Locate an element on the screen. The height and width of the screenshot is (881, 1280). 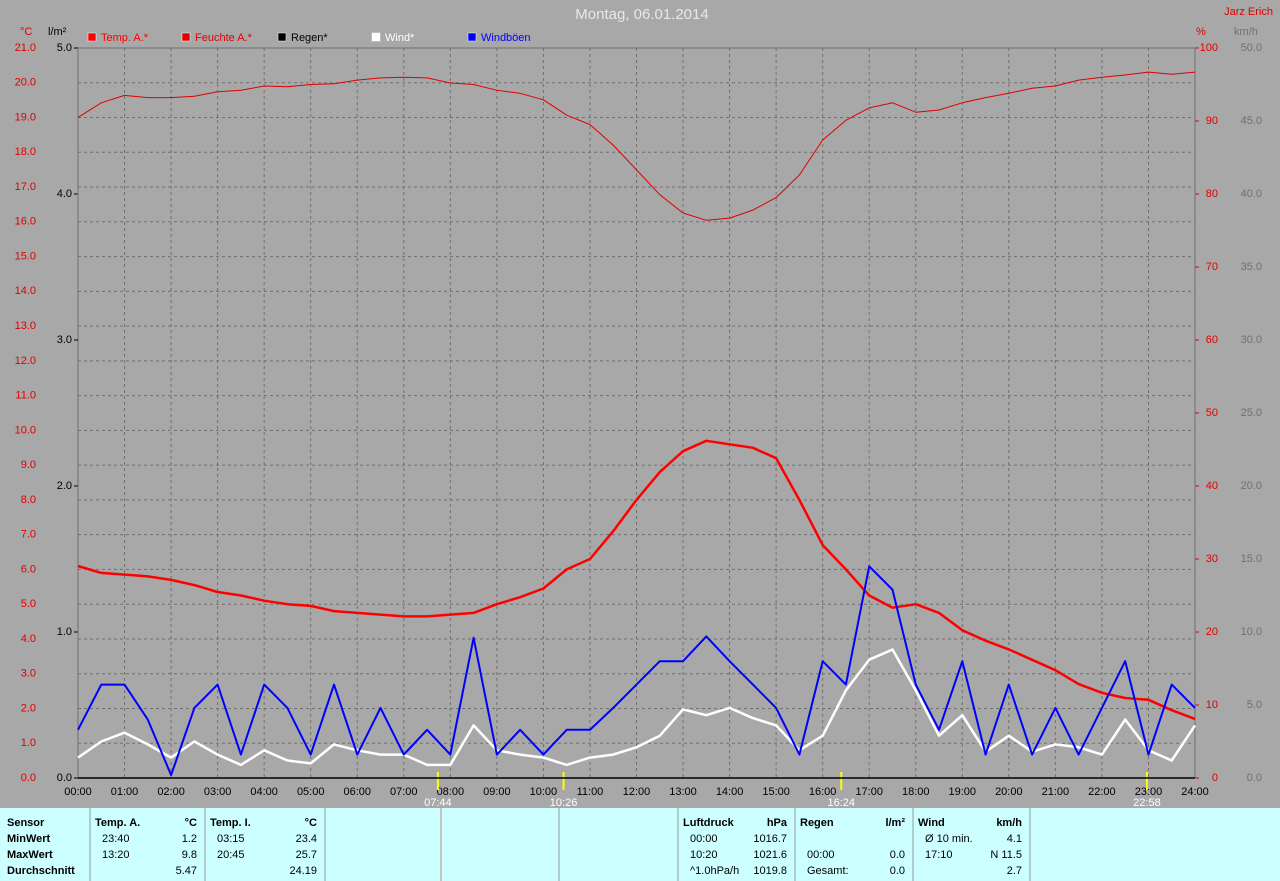
stat-header: Regen is located at coordinates (817, 823).